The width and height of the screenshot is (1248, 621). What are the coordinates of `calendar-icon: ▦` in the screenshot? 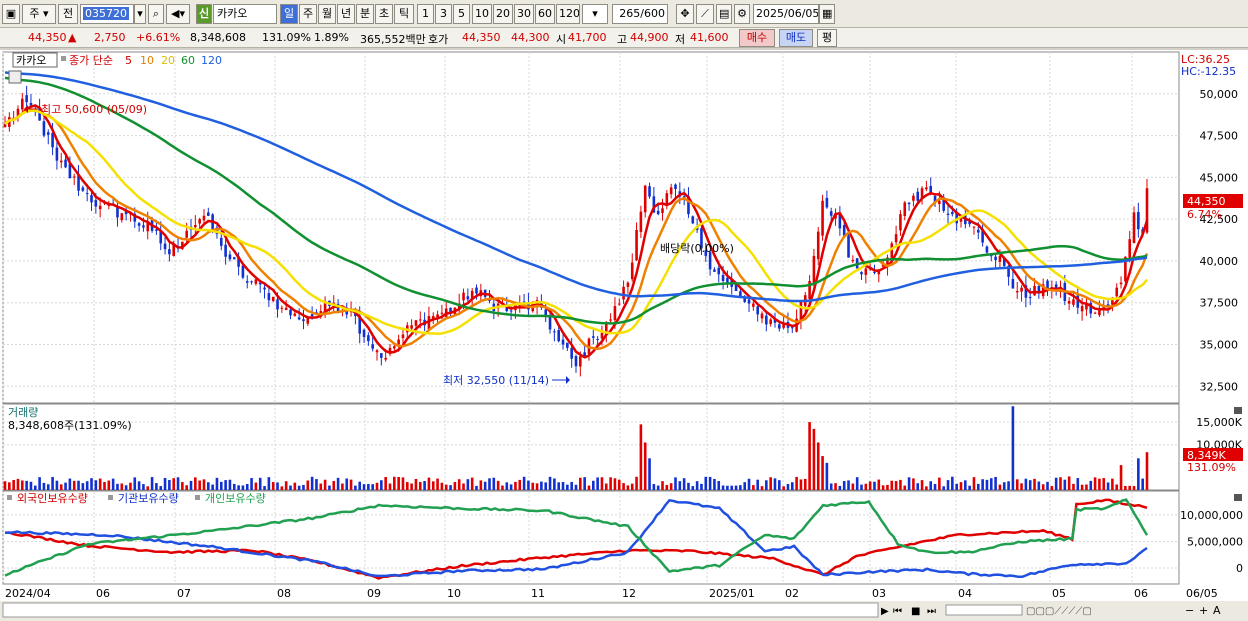 It's located at (827, 14).